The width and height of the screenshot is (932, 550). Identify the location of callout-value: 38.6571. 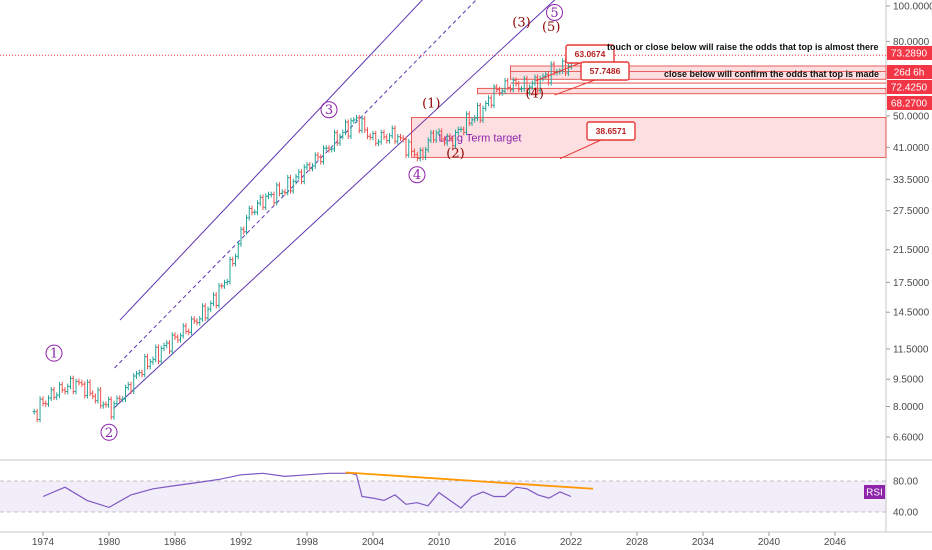
(611, 131).